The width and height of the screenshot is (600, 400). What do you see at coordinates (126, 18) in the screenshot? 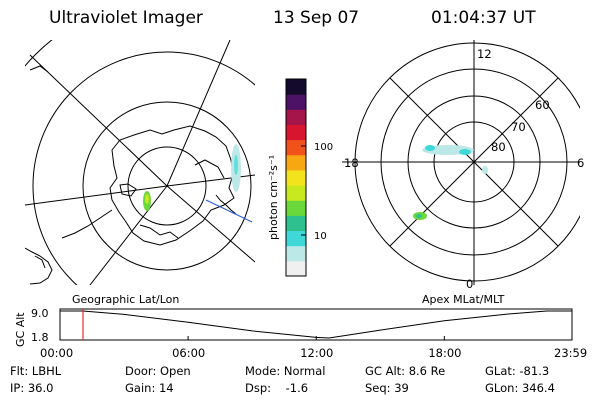
I see `instrument-title: Ultraviolet Imager` at bounding box center [126, 18].